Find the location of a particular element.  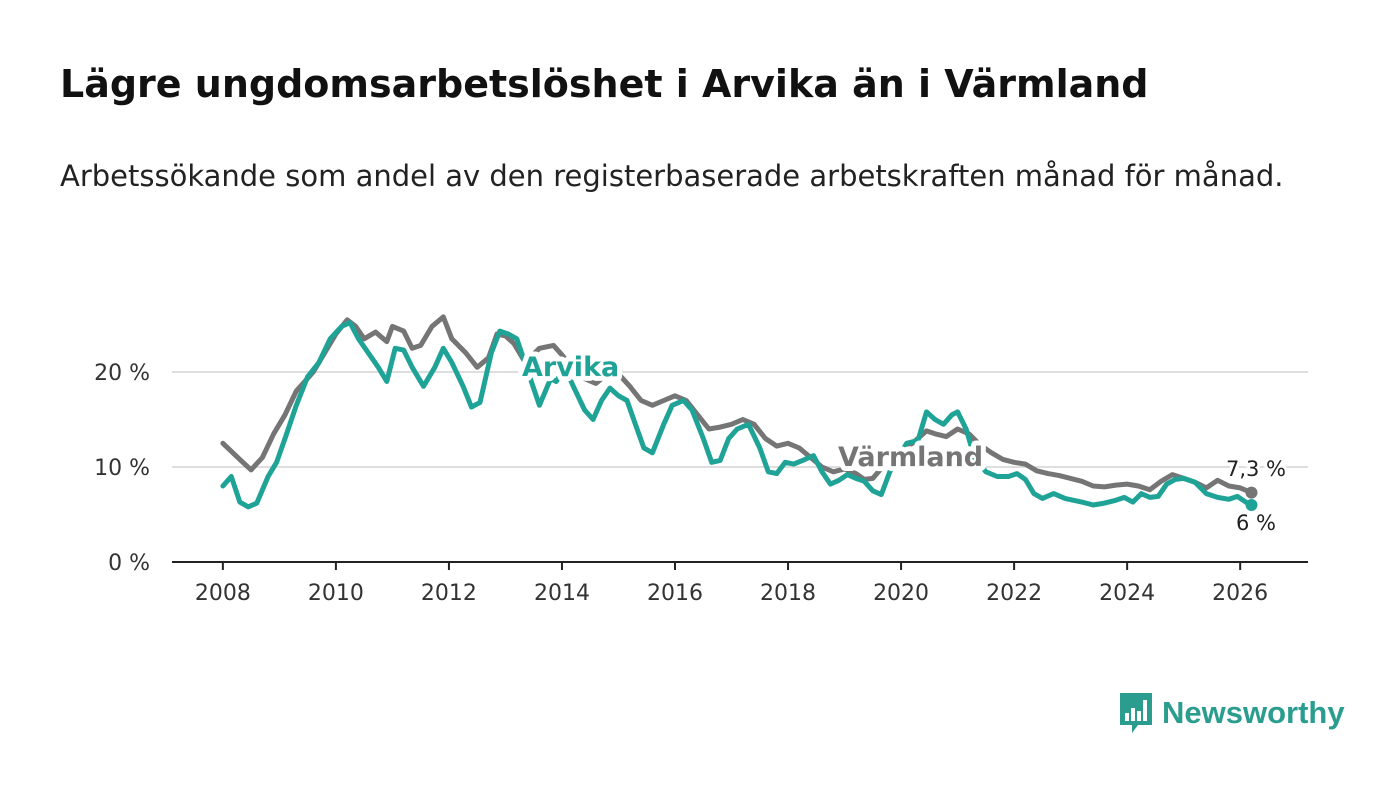

x-tick-label: 2022 is located at coordinates (1014, 593).